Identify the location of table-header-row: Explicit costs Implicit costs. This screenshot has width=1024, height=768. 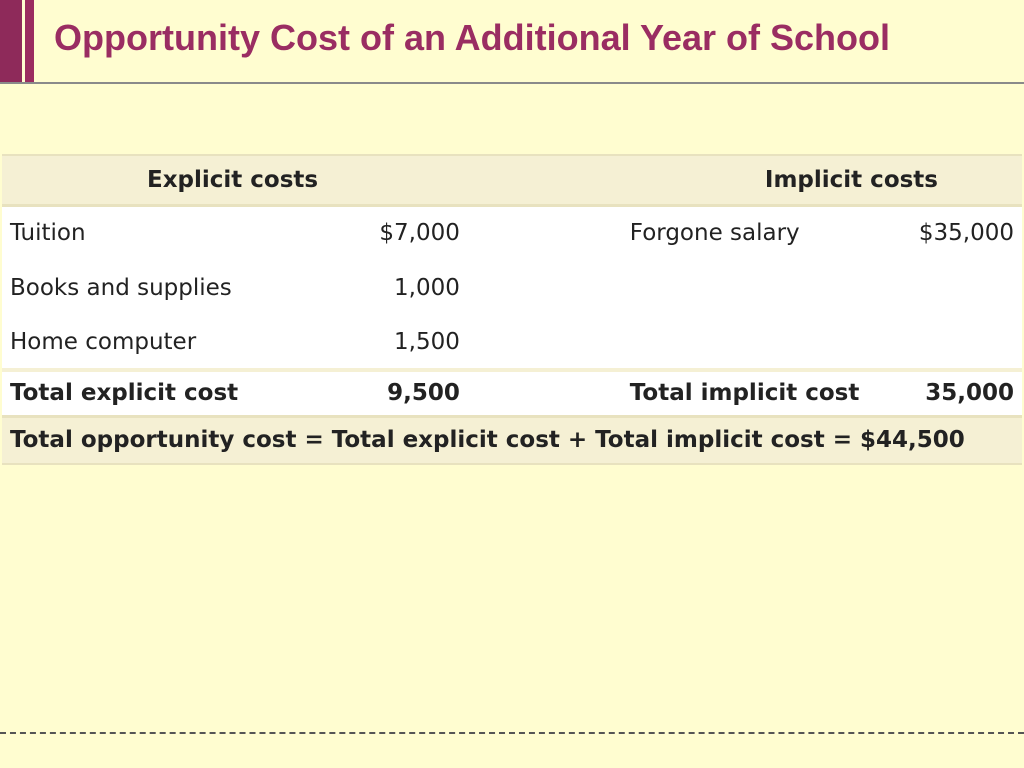
(512, 180).